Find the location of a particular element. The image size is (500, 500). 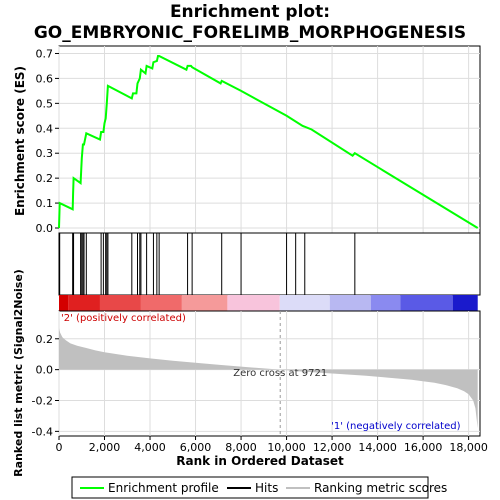

xtick-label: 6,000 is located at coordinates (196, 447).